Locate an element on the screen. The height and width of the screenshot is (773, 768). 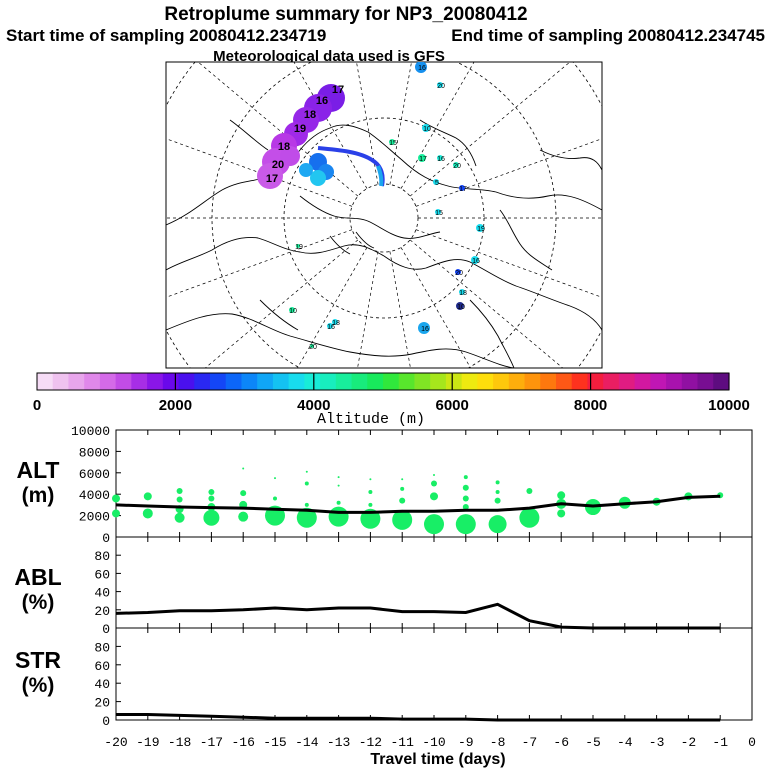
str-panel-unit: (%) is located at coordinates (38, 685).